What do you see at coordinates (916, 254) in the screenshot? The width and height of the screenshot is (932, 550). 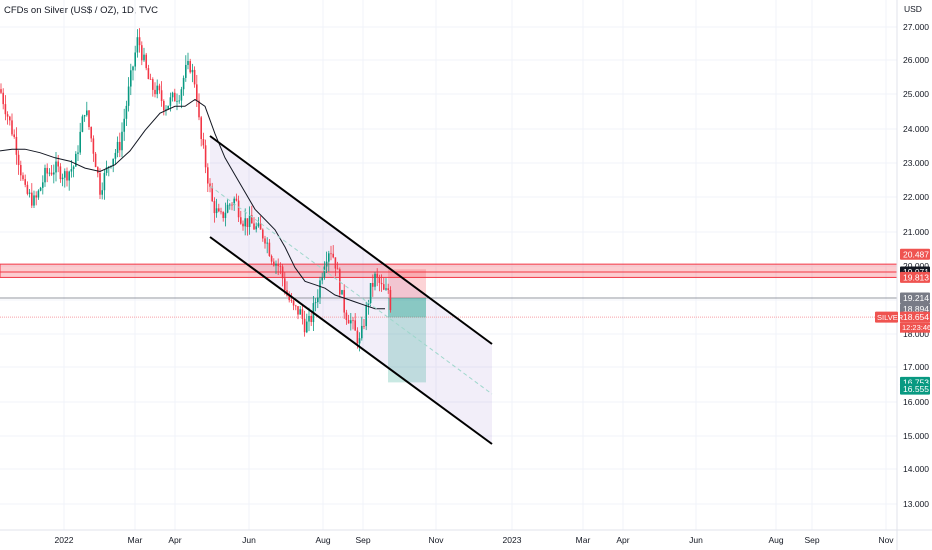 I see `price-tag-label: 20.487` at bounding box center [916, 254].